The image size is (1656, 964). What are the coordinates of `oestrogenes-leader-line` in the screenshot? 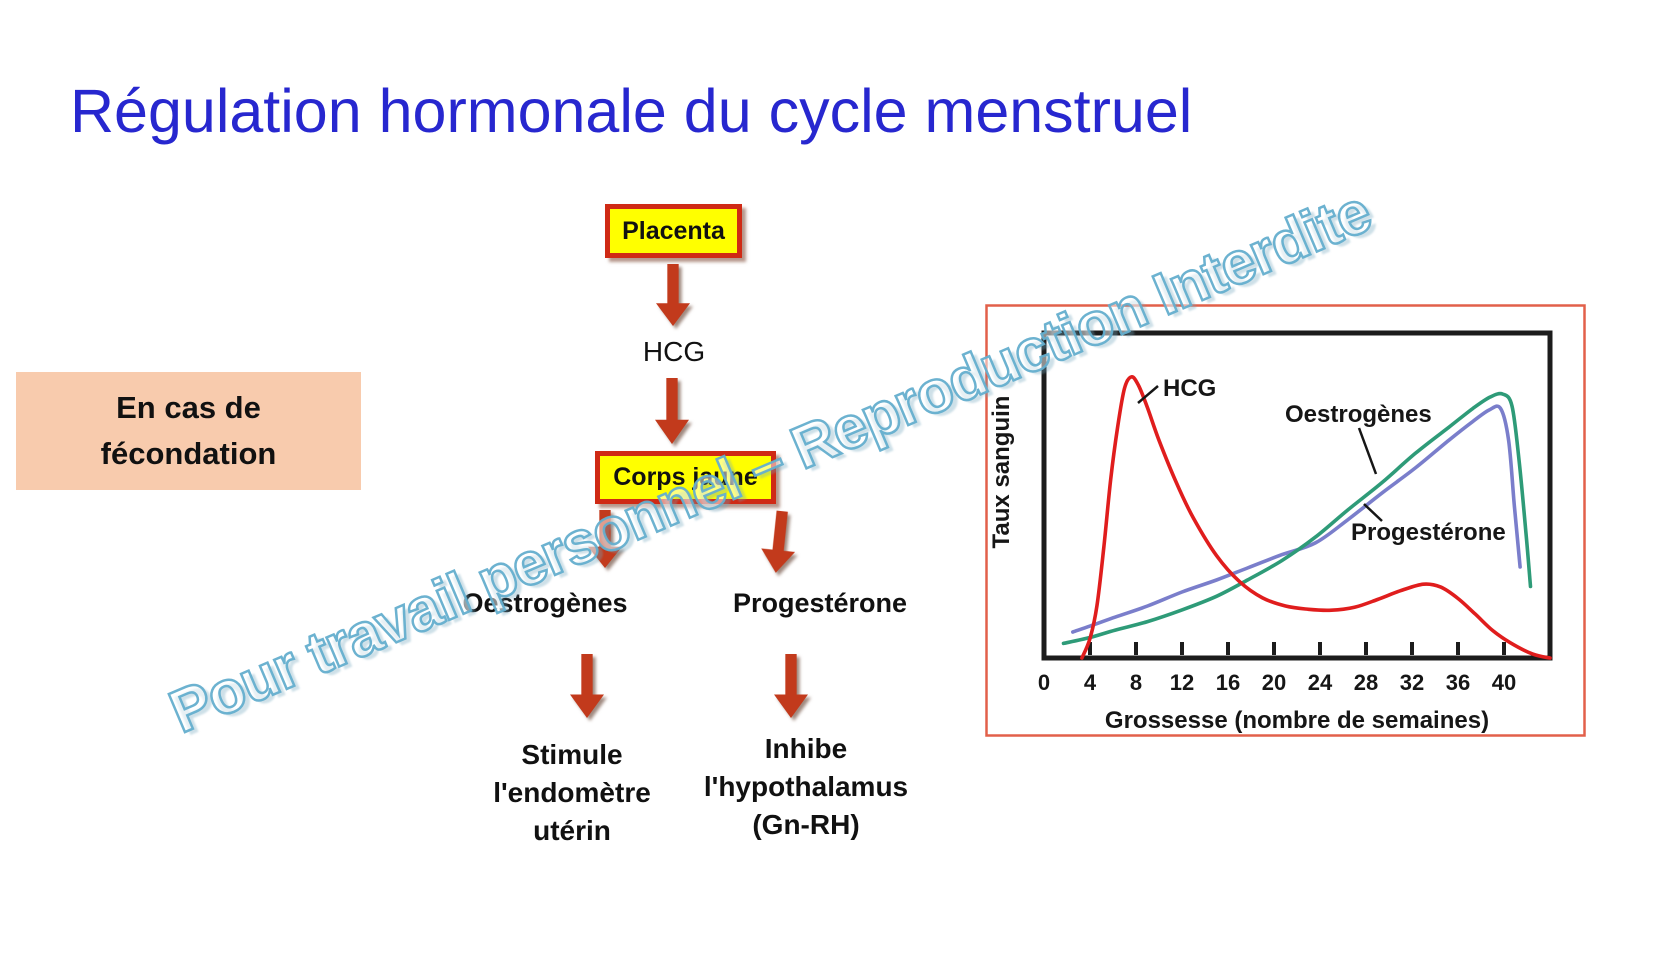 It's located at (1367, 451).